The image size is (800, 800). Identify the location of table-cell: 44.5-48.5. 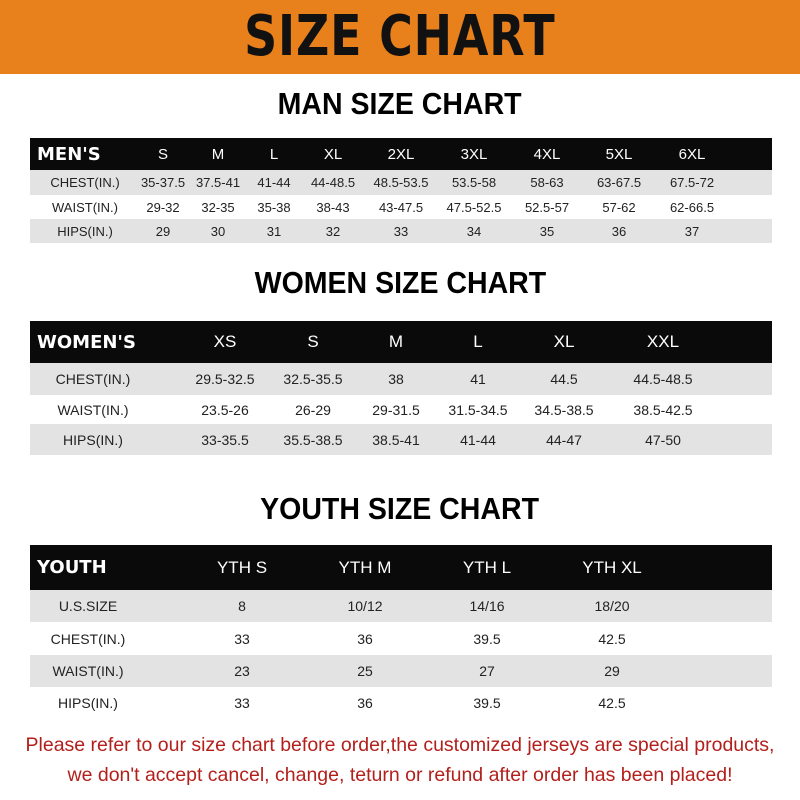
(663, 379).